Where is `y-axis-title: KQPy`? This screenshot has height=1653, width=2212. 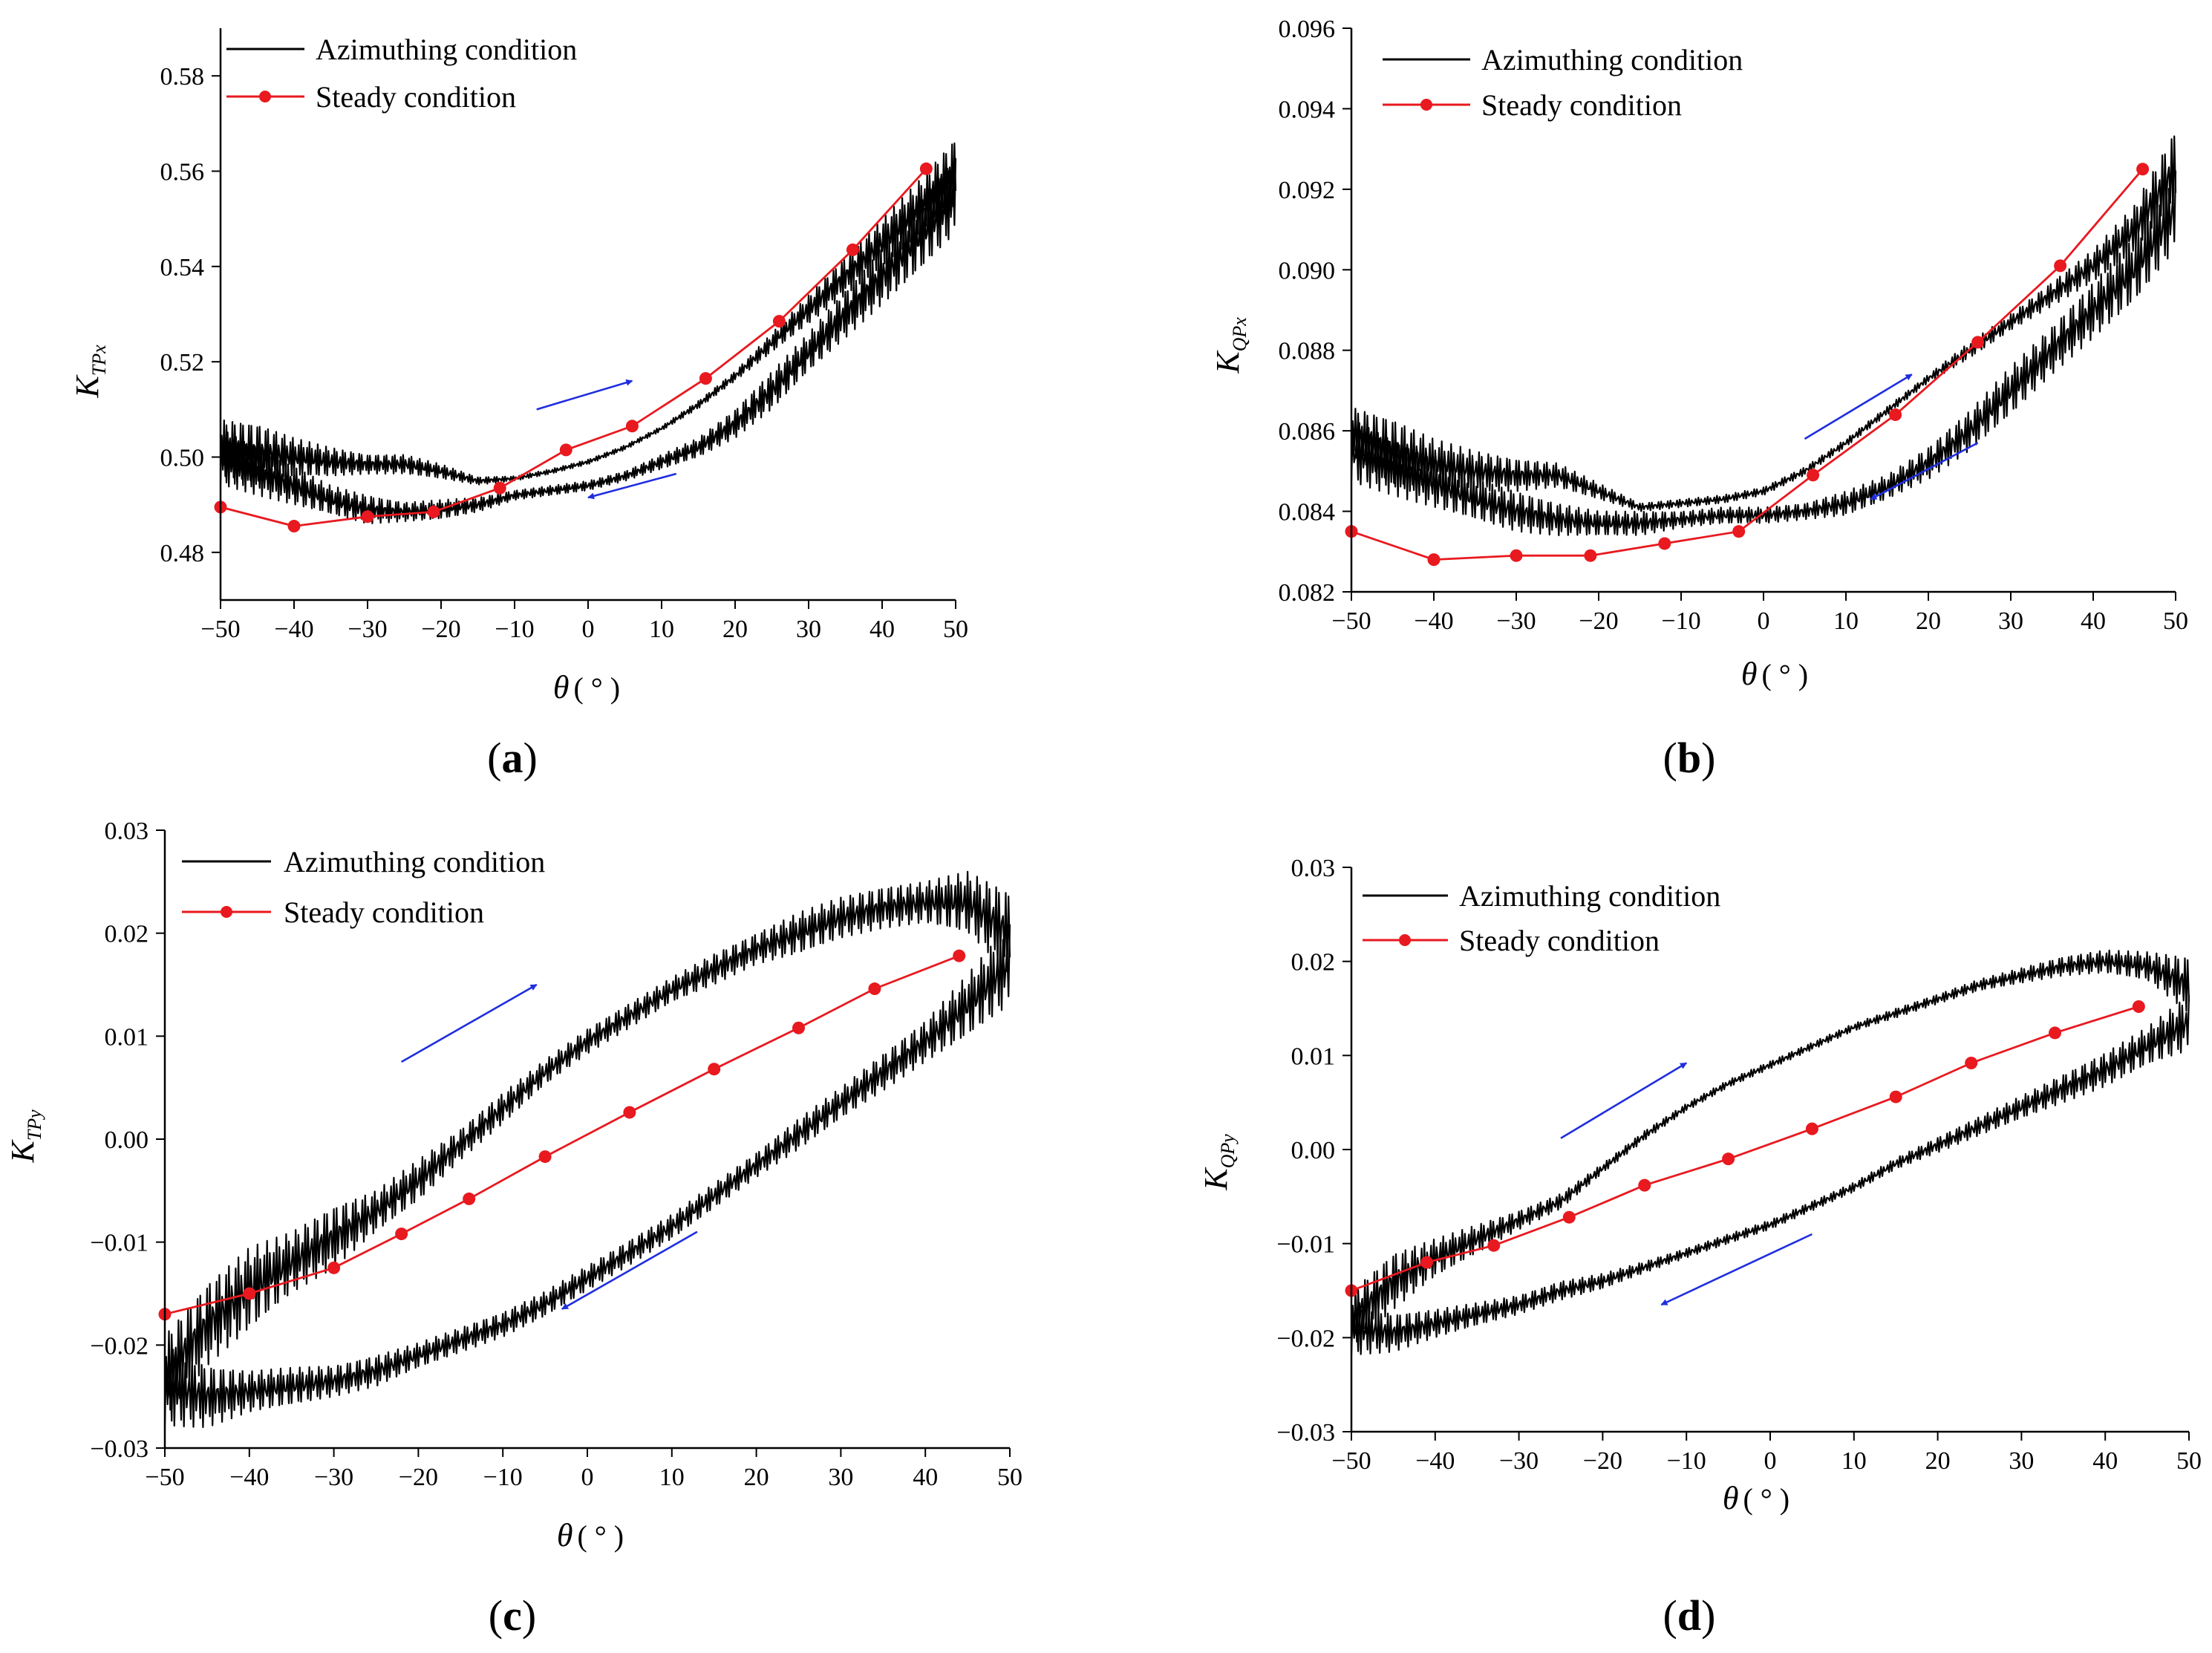 y-axis-title: KQPy is located at coordinates (1219, 1162).